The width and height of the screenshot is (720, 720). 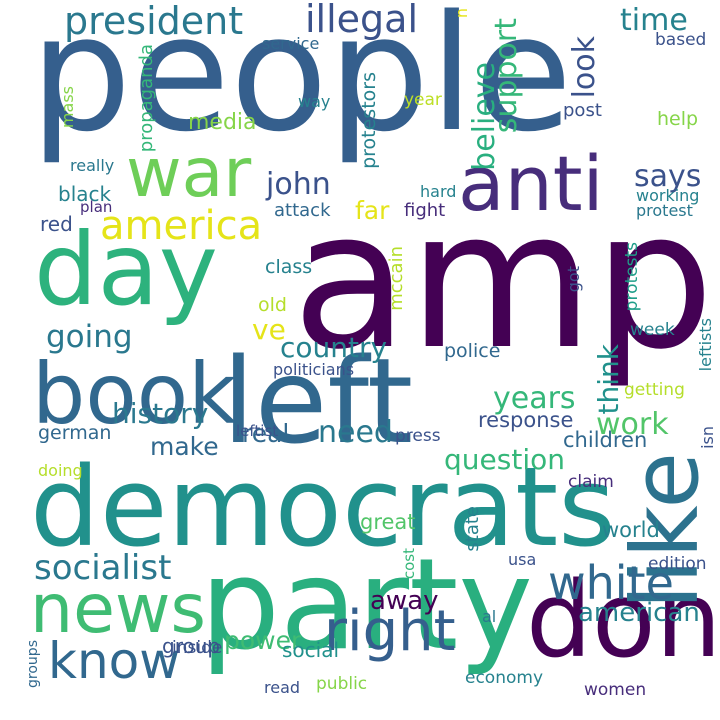 I want to click on word-mccain: mccain, so click(x=396, y=278).